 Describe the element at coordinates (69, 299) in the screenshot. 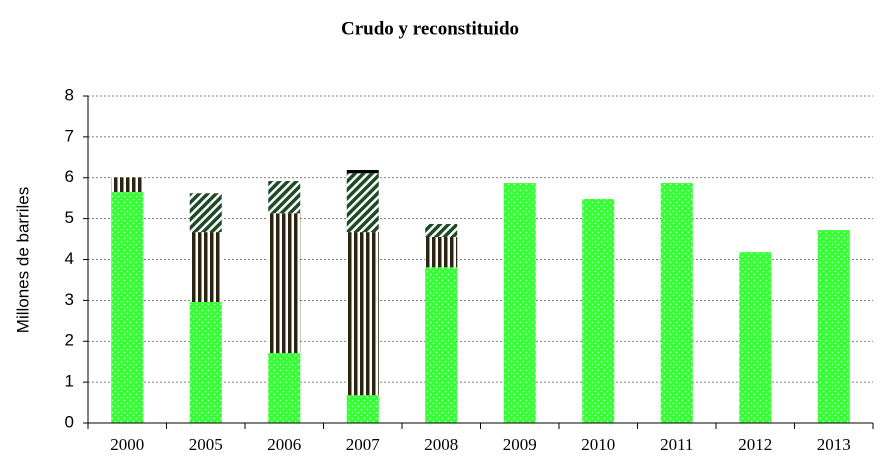

I see `y-tick-label: 3` at that location.